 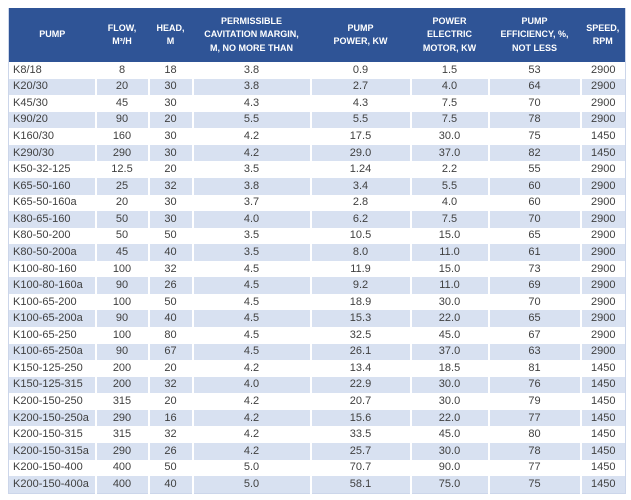 I want to click on cell-pump_power: 20.7, so click(x=361, y=401).